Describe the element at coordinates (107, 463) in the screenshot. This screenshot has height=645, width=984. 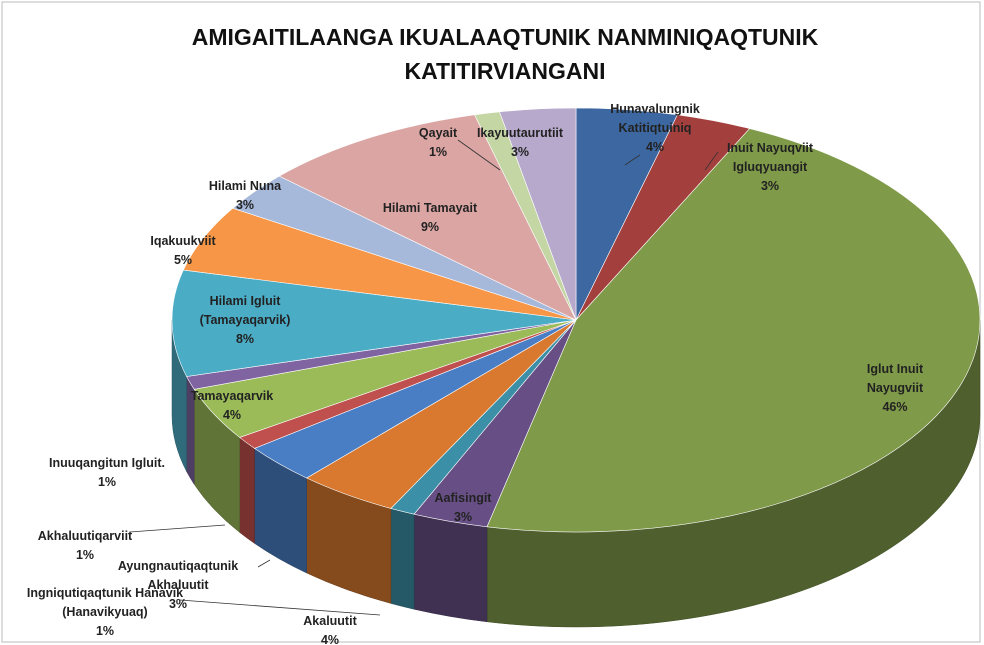
I see `slice-label: Inuuqangitun Igluit.` at that location.